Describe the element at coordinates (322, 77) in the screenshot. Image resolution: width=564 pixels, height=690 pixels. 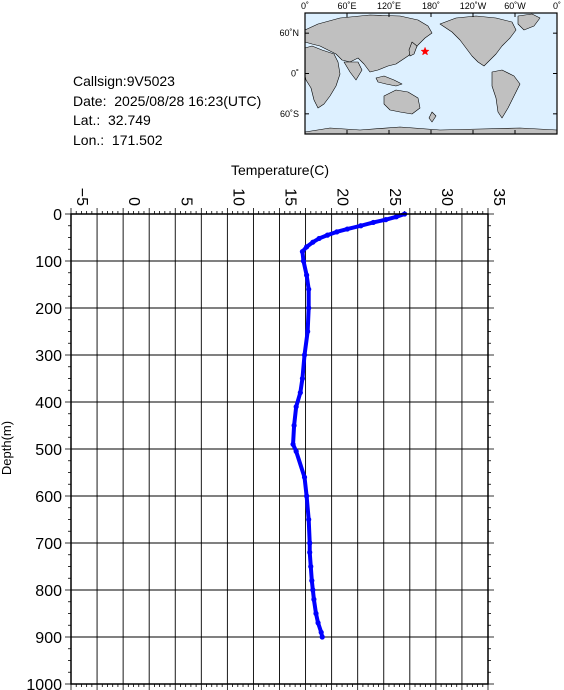
I see `land-africa` at that location.